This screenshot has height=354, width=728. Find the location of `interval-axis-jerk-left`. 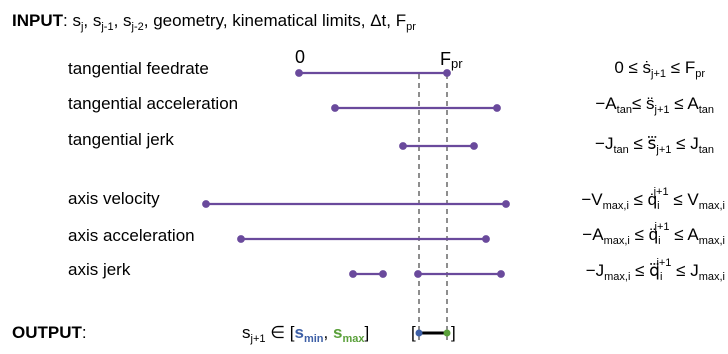

interval-axis-jerk-left is located at coordinates (368, 274).